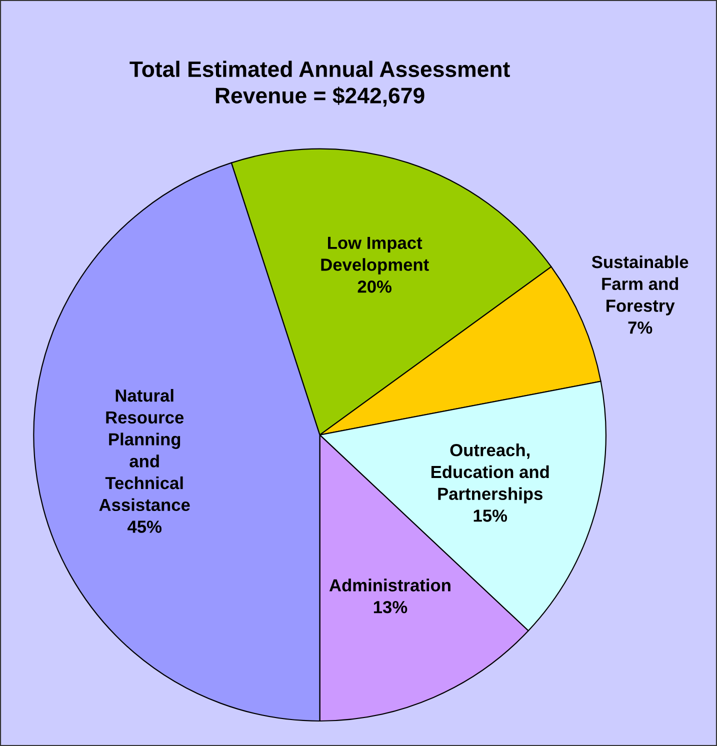 The image size is (717, 746). I want to click on slice-label: Low Impact Development, so click(375, 255).